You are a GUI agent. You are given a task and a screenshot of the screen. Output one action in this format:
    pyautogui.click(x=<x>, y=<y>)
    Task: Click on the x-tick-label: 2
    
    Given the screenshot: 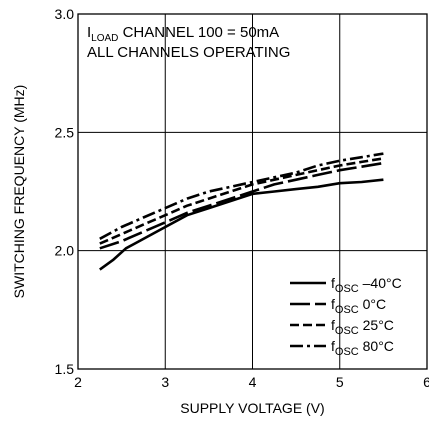 What is the action you would take?
    pyautogui.click(x=78, y=382)
    